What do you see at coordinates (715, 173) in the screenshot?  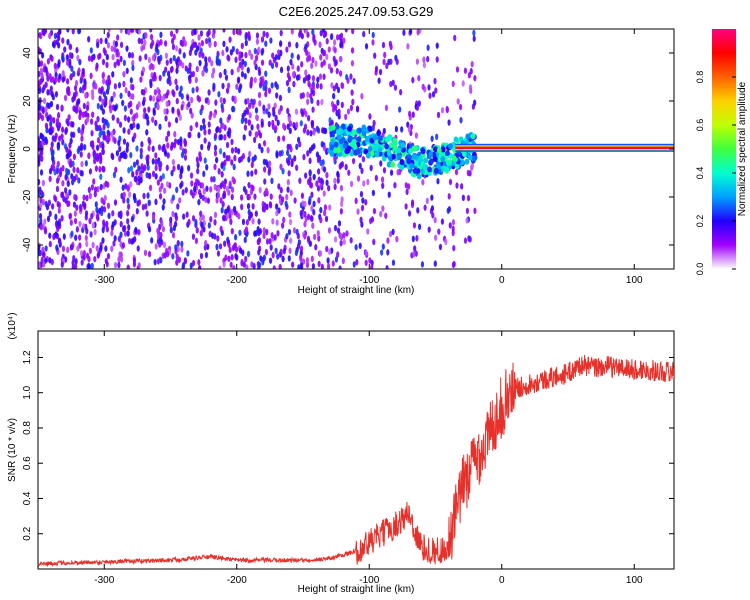 I see `colorbar-ticks: 0.00.20.40.60.8` at bounding box center [715, 173].